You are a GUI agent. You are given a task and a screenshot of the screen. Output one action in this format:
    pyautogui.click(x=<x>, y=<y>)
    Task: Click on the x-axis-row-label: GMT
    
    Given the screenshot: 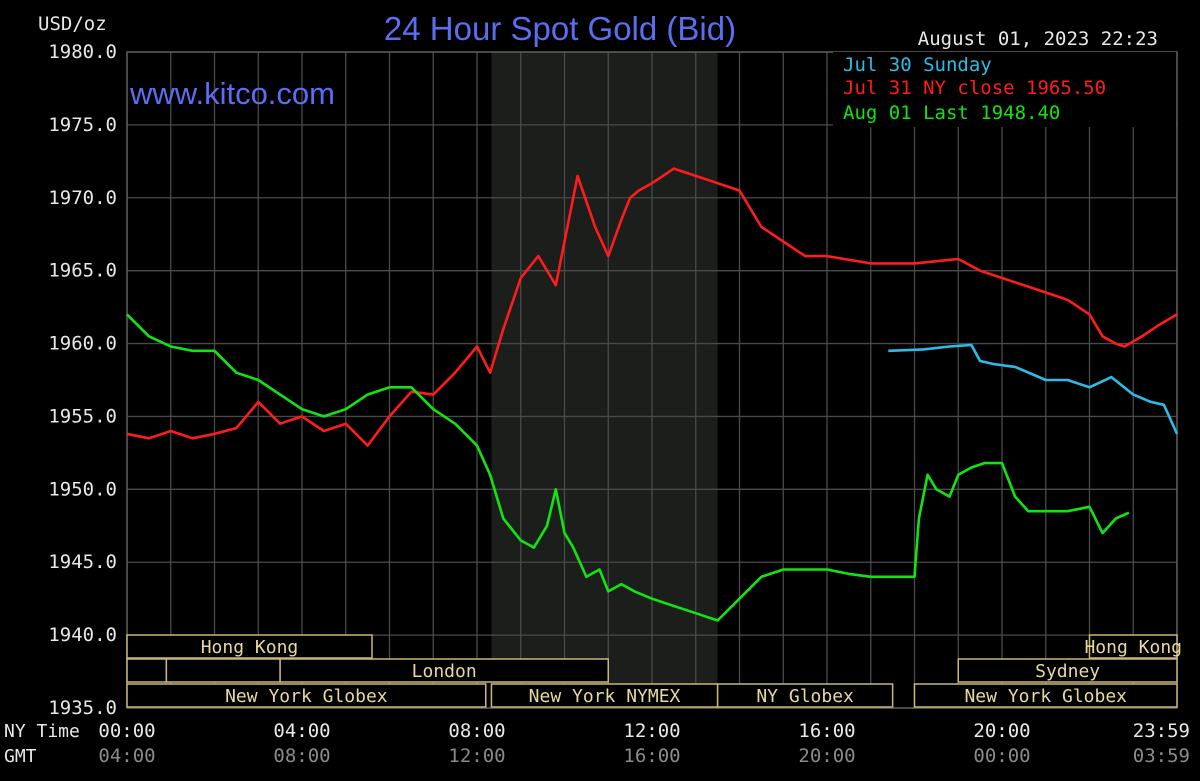 What is the action you would take?
    pyautogui.click(x=20, y=756)
    